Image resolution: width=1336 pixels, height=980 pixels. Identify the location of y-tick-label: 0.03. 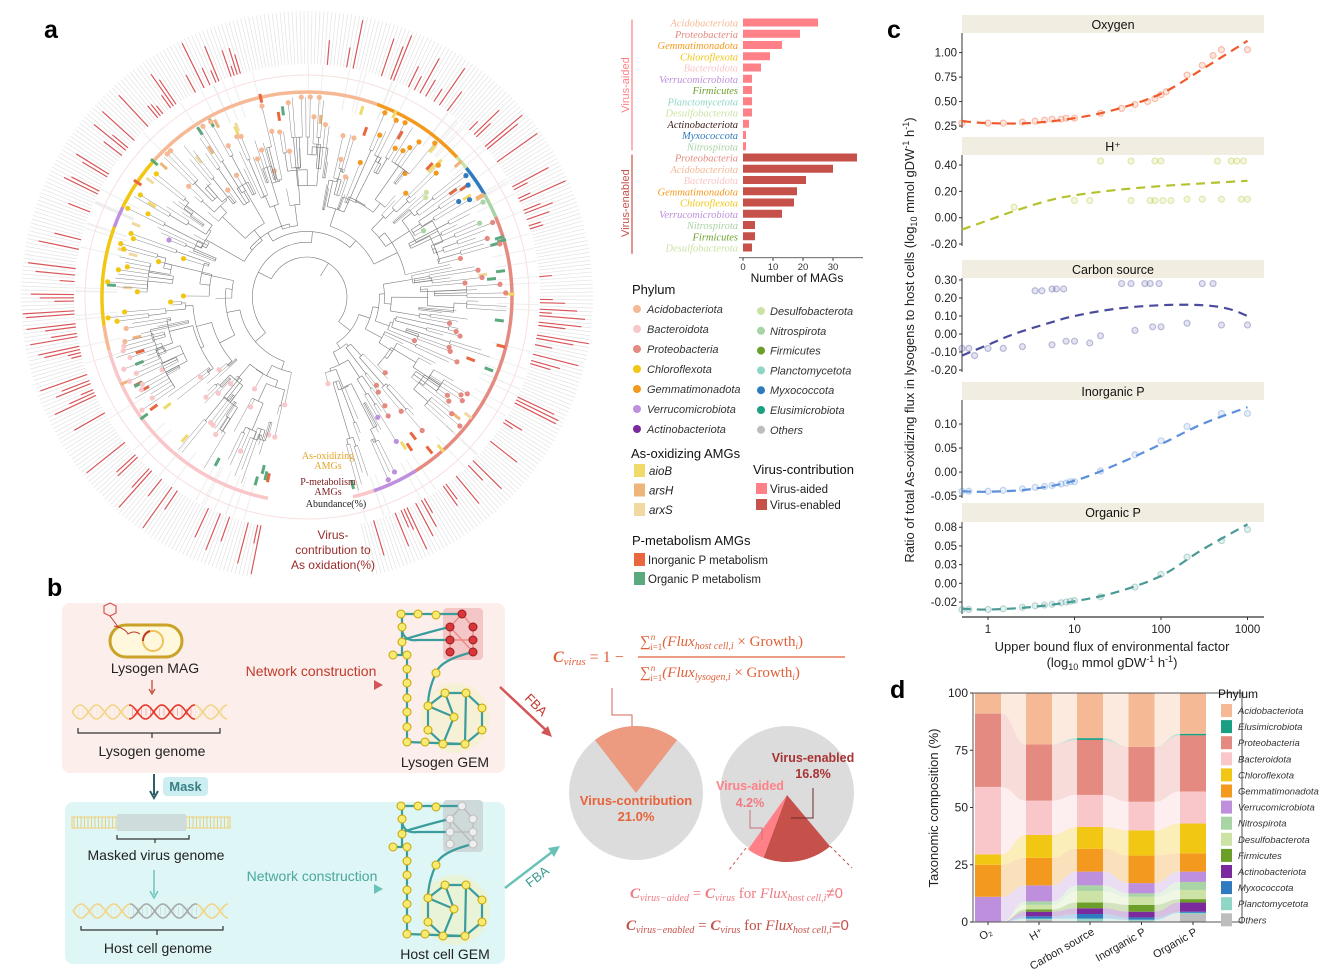
(946, 566).